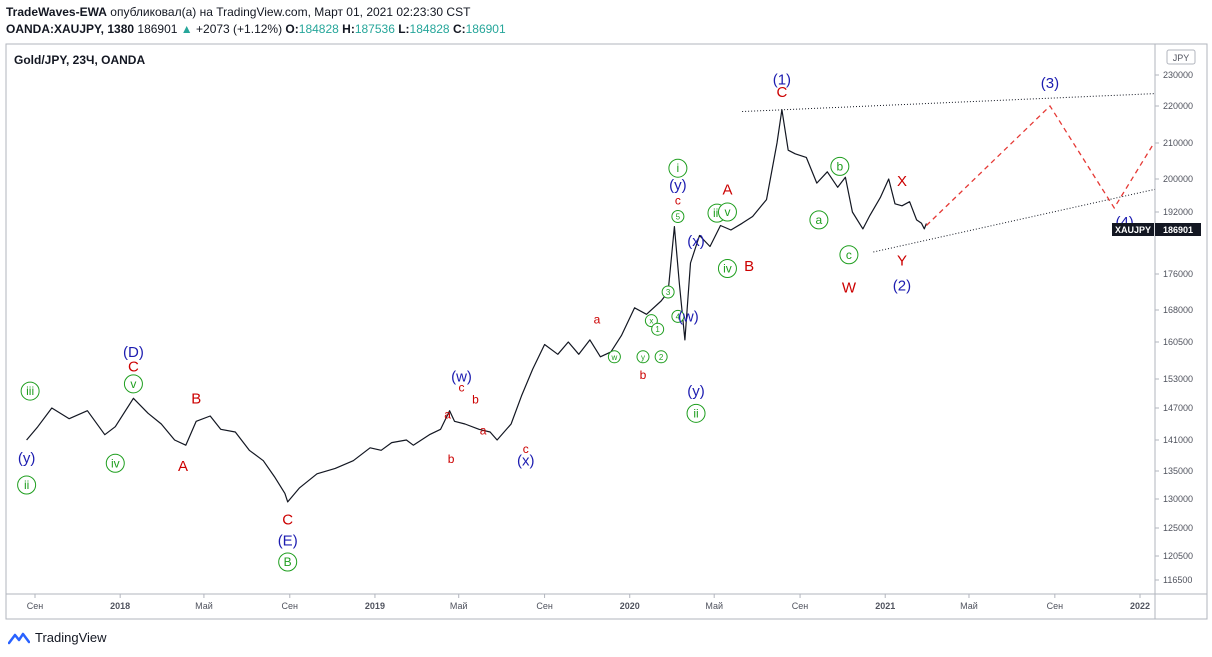 The width and height of the screenshot is (1212, 657). I want to click on wave-label: (y), so click(696, 391).